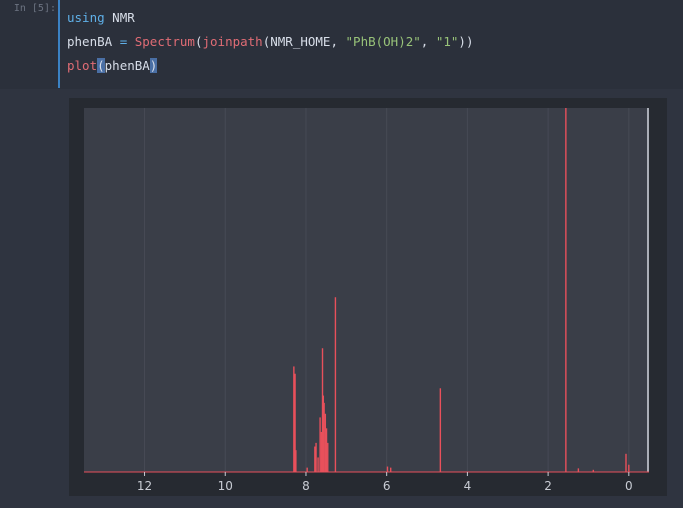 The image size is (683, 508). I want to click on paren-highlight-close: ), so click(153, 65).